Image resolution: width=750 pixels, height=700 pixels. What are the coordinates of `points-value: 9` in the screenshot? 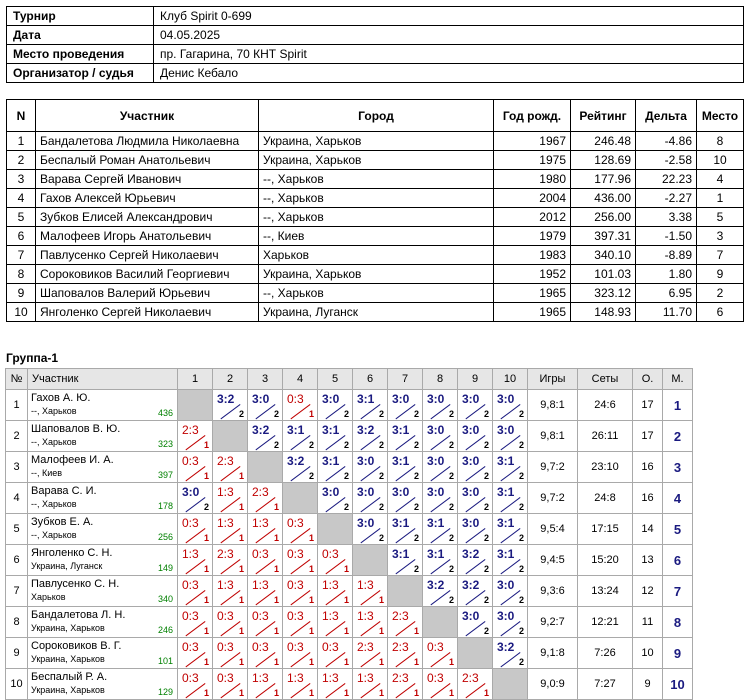 It's located at (647, 684).